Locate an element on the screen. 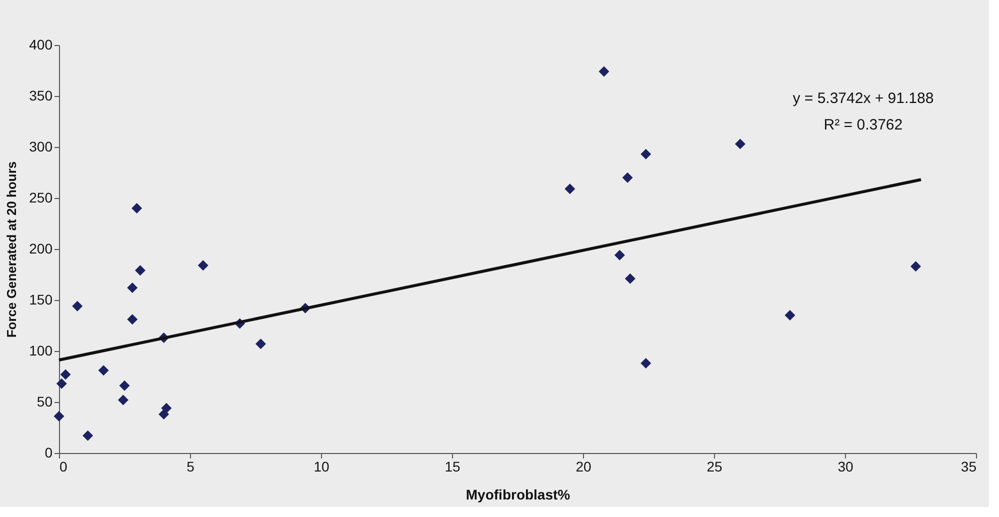  y-tick-label: 100 is located at coordinates (41, 350).